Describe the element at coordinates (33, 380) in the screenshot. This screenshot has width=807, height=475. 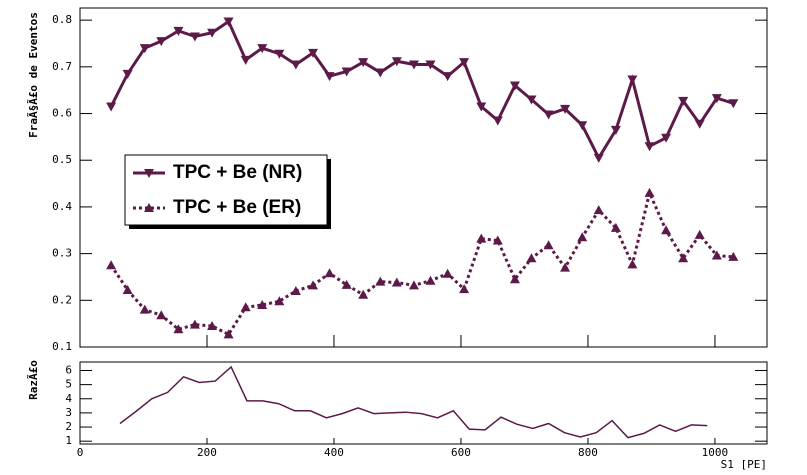
I see `y-axis-label: RazÃ£o` at that location.